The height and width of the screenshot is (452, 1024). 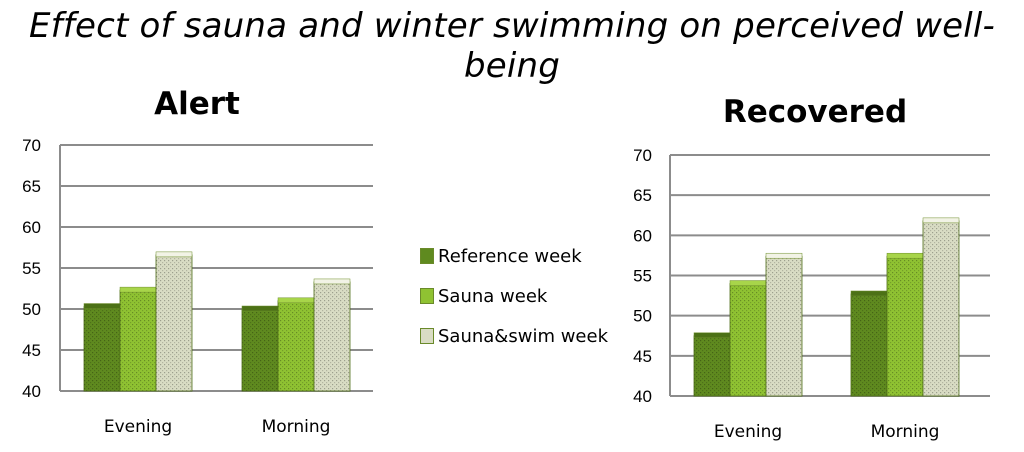 I want to click on legend-item-sauna: Sauna week, so click(x=514, y=296).